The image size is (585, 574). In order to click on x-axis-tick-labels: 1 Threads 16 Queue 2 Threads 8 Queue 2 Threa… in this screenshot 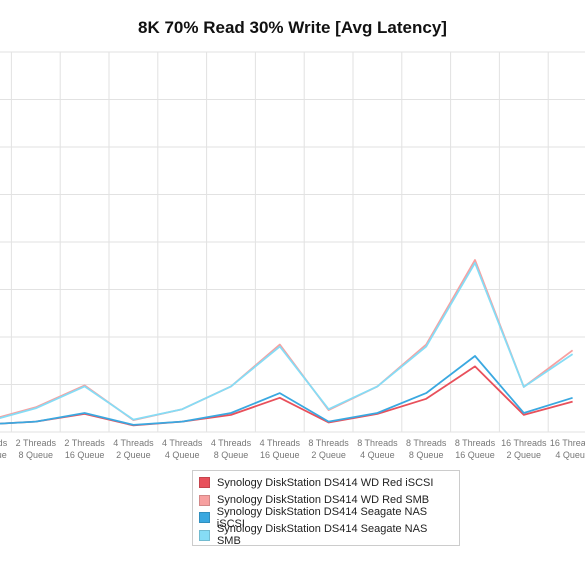, I will do `click(292, 449)`.